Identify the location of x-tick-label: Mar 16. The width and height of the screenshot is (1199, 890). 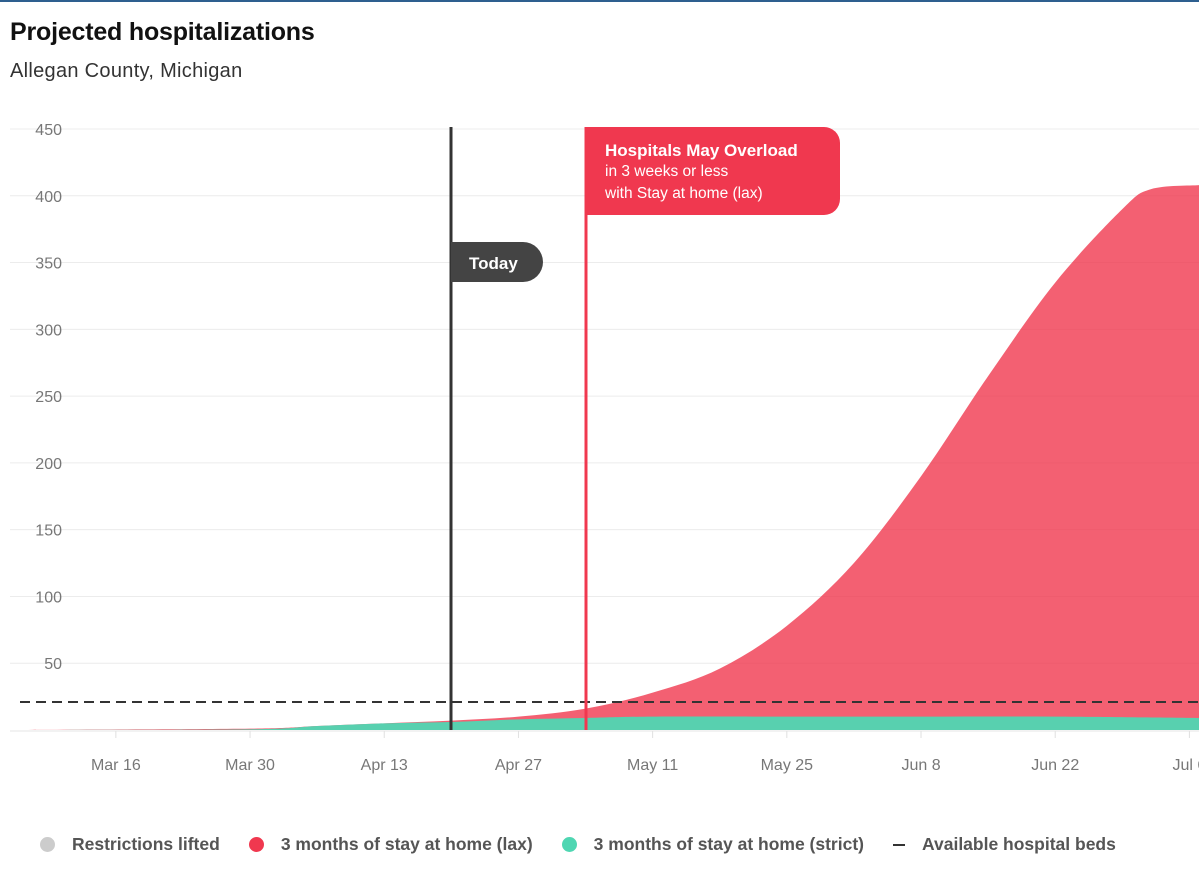
(116, 765).